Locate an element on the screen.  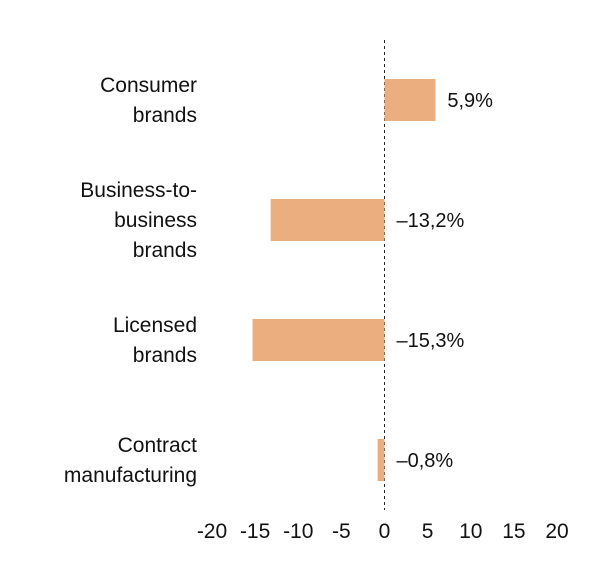
x-tick-label-7: 15 is located at coordinates (513, 531).